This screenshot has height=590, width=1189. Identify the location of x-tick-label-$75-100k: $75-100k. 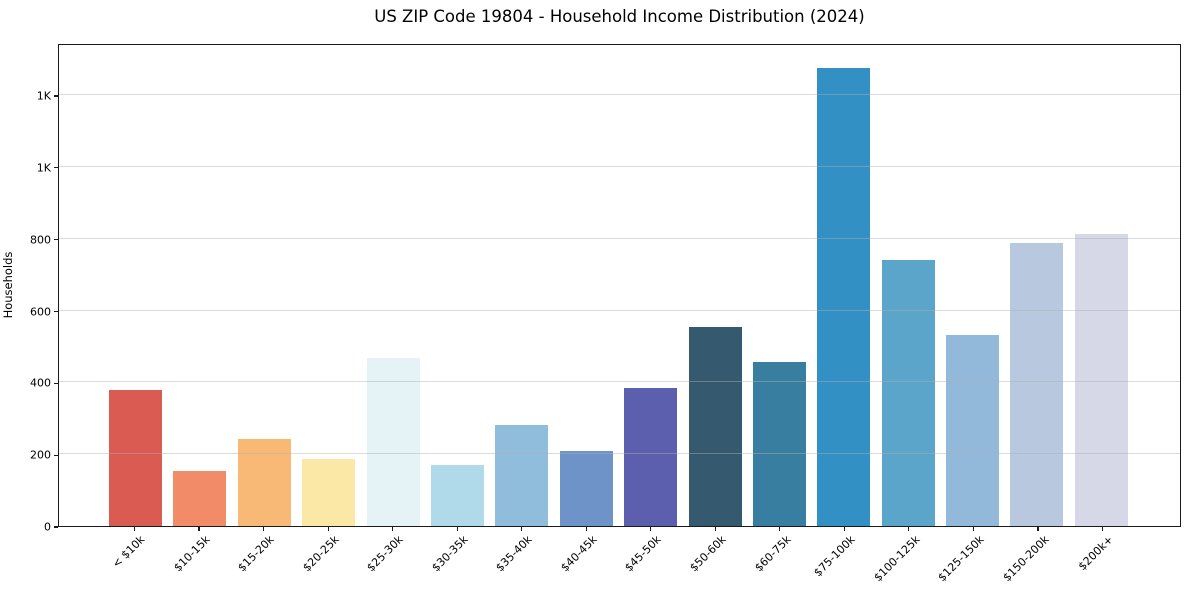
(834, 556).